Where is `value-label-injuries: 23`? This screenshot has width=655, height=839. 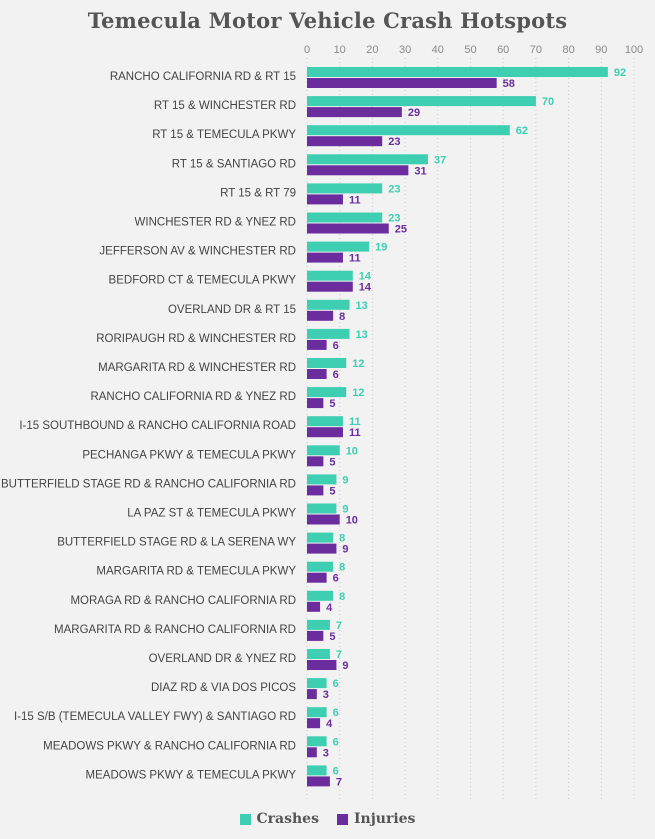
value-label-injuries: 23 is located at coordinates (394, 142).